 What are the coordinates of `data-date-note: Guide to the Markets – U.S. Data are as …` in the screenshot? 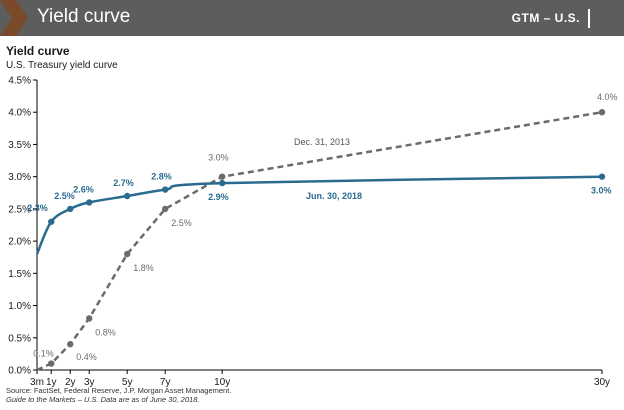 It's located at (103, 399).